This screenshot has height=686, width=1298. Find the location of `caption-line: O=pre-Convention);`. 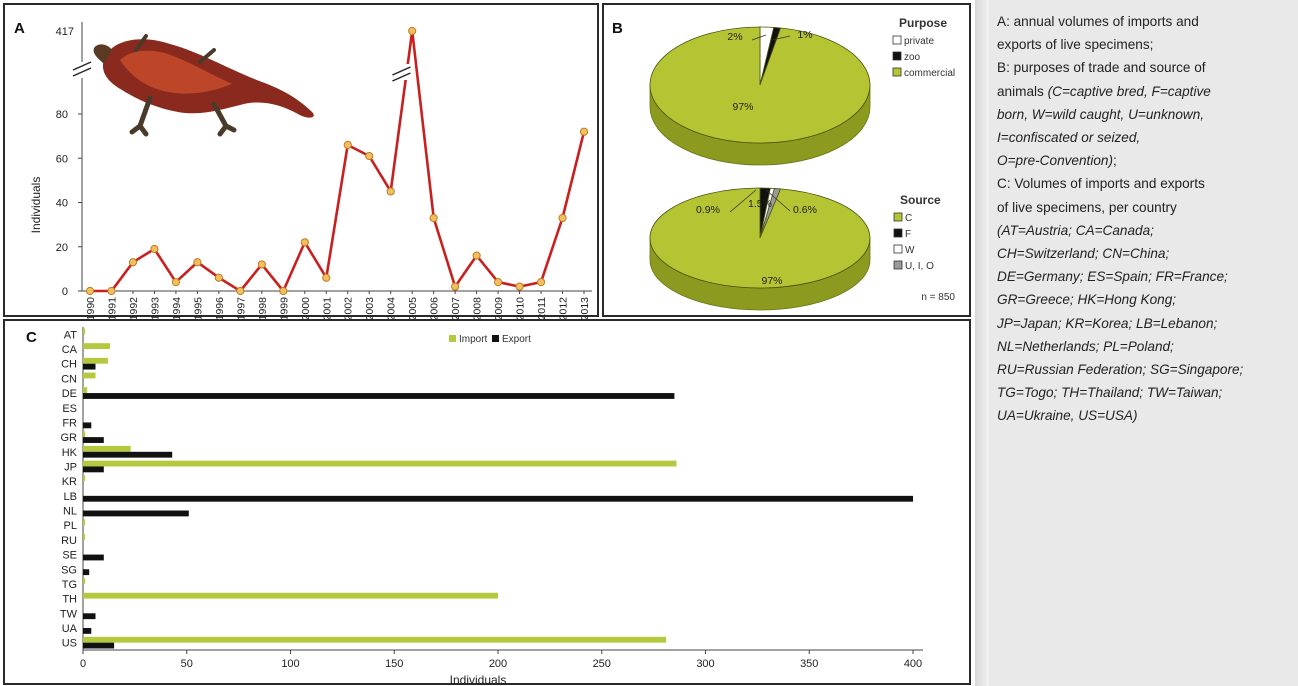

caption-line: O=pre-Convention); is located at coordinates (1142, 160).